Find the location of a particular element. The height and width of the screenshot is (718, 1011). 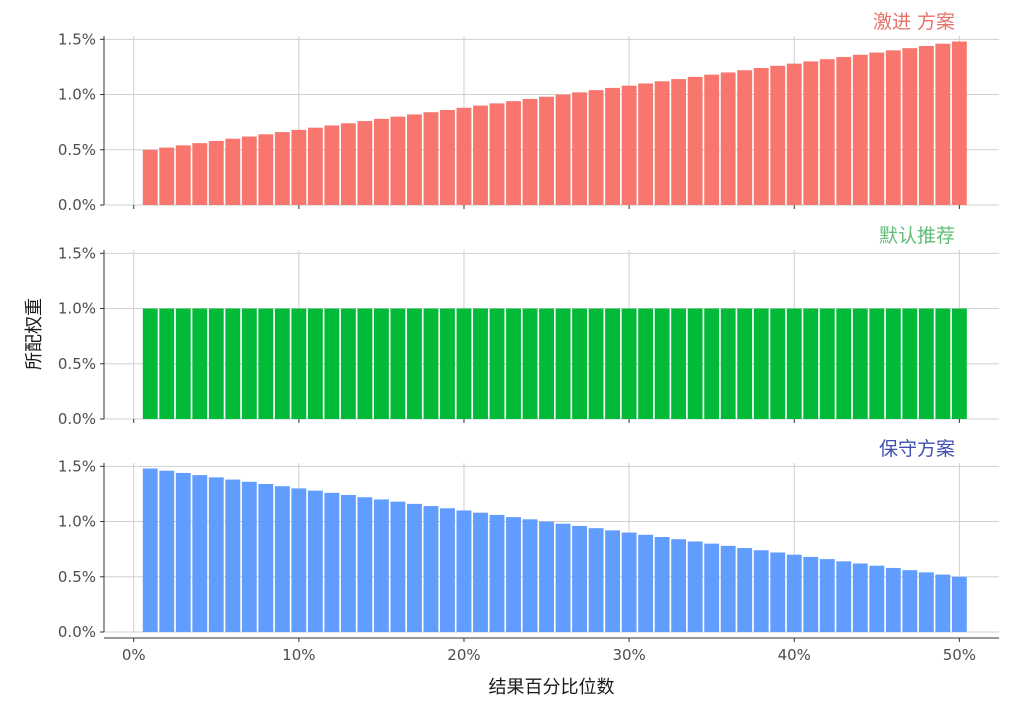

x-tick-label: 0% is located at coordinates (134, 655).